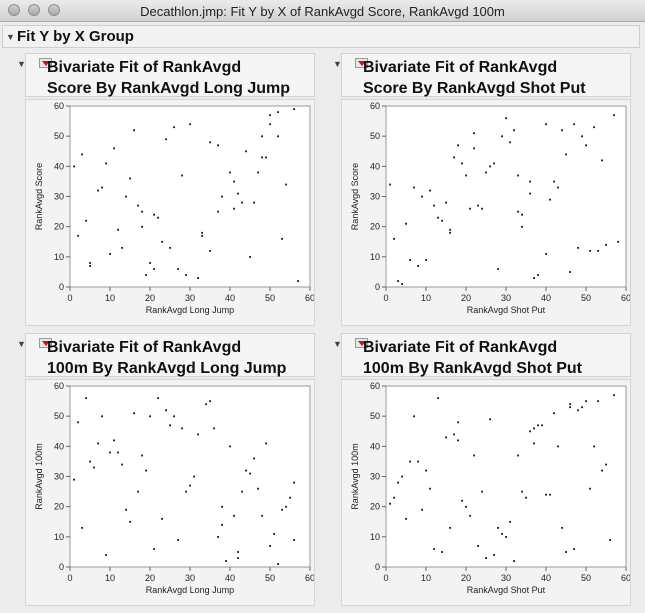 The height and width of the screenshot is (613, 645). What do you see at coordinates (150, 578) in the screenshot?
I see `x-tick-label: 20` at bounding box center [150, 578].